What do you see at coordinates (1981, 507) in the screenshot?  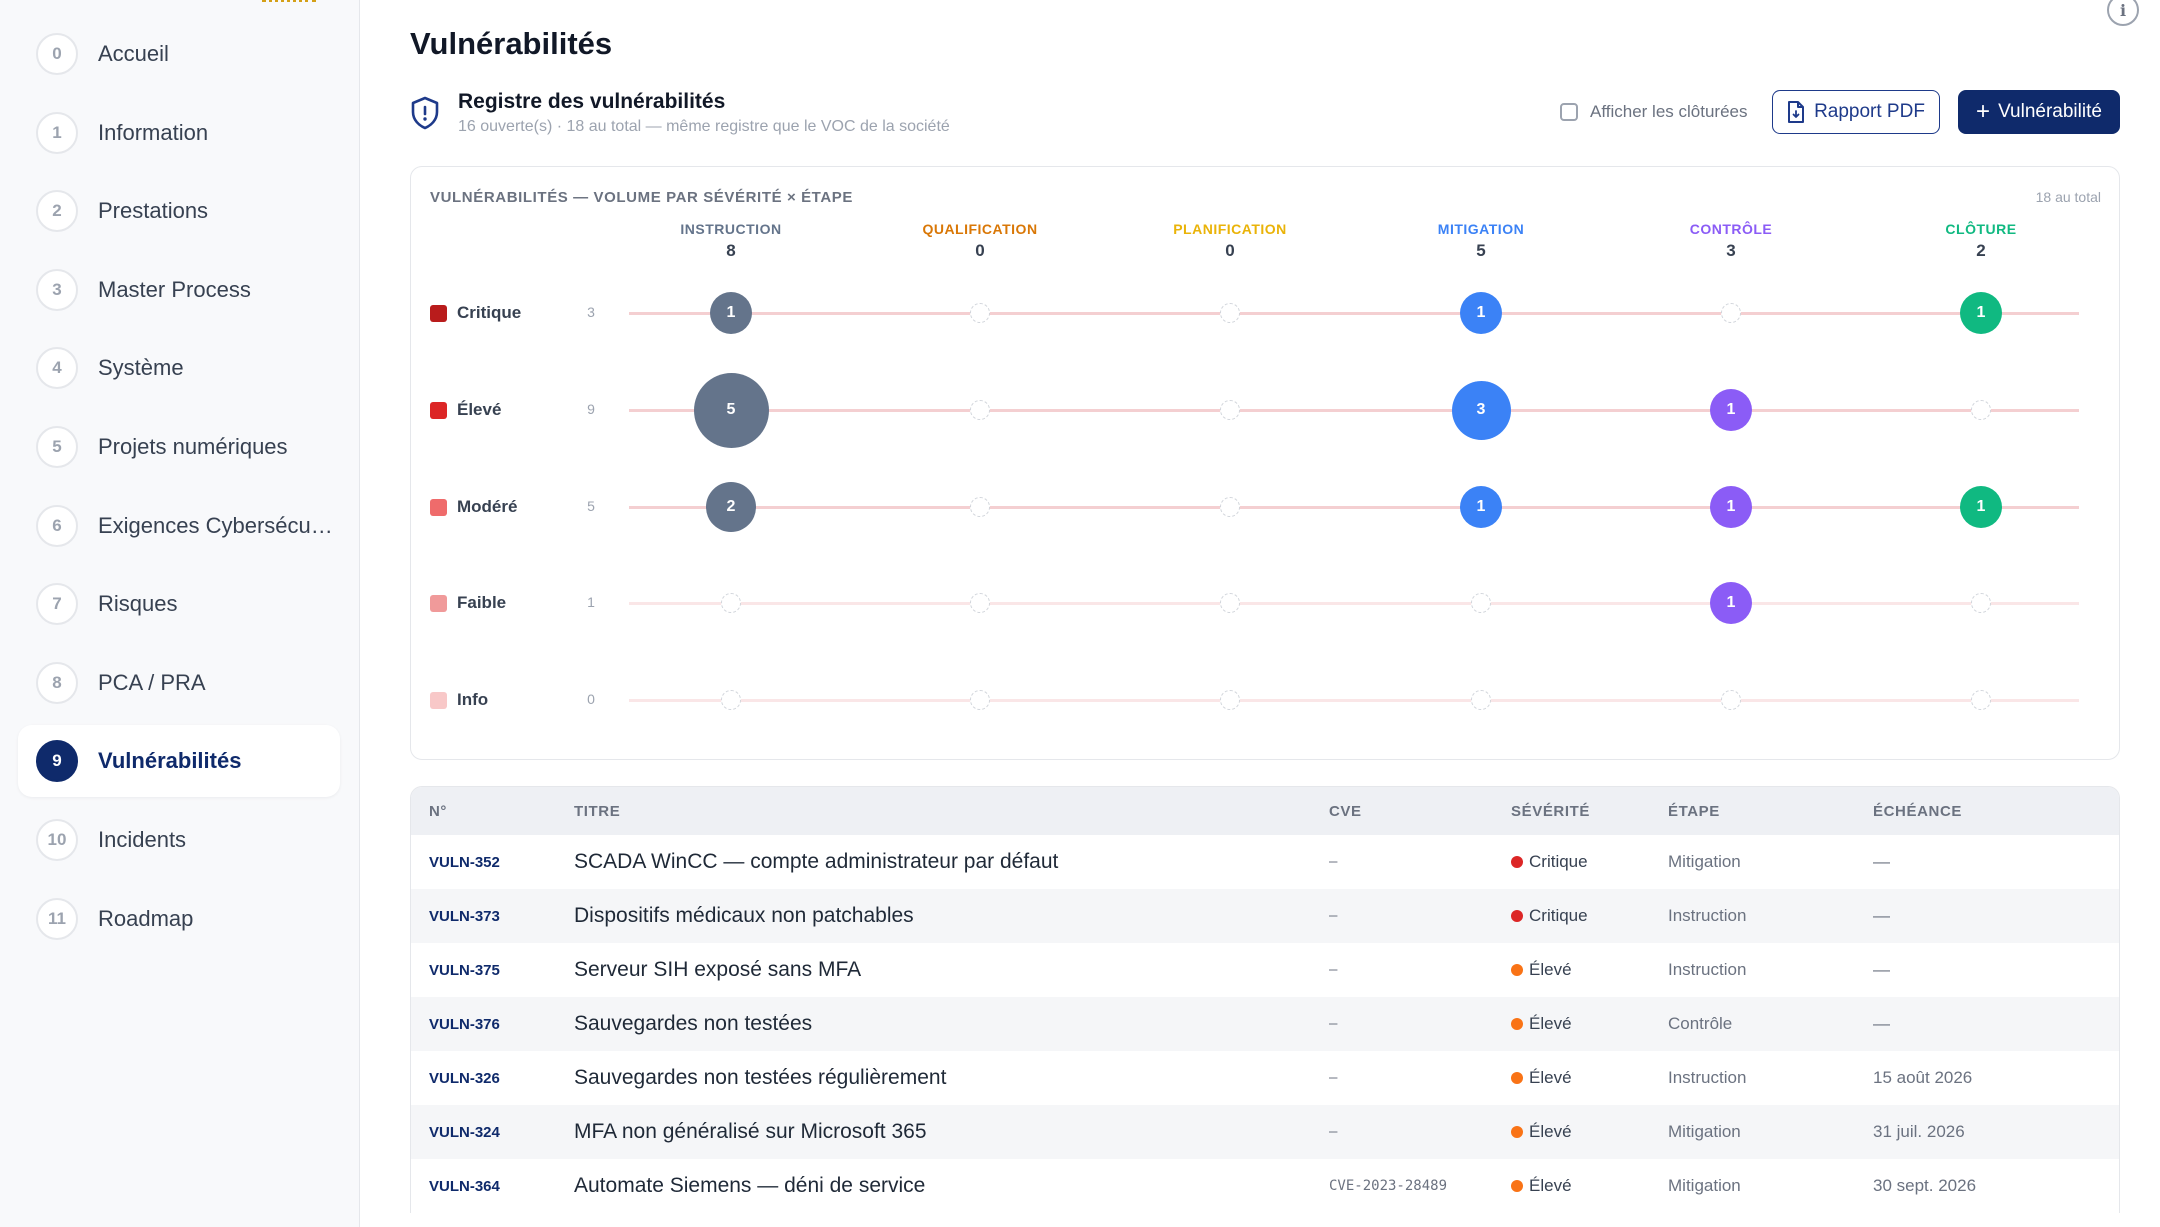 I see `bubble-modéré-clôture: 1` at bounding box center [1981, 507].